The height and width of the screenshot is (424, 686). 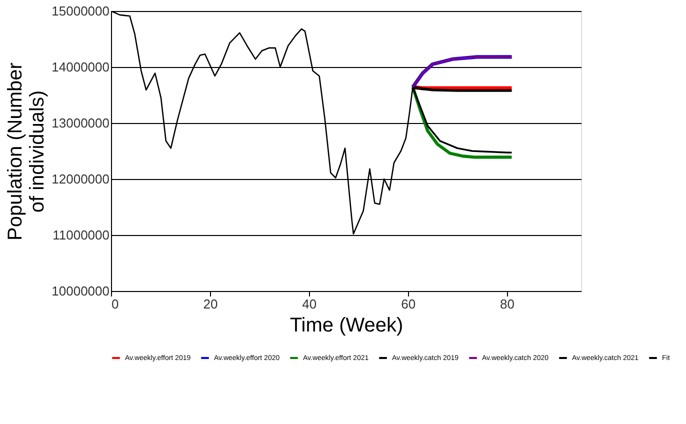 I want to click on x-tick-label: 40, so click(x=309, y=304).